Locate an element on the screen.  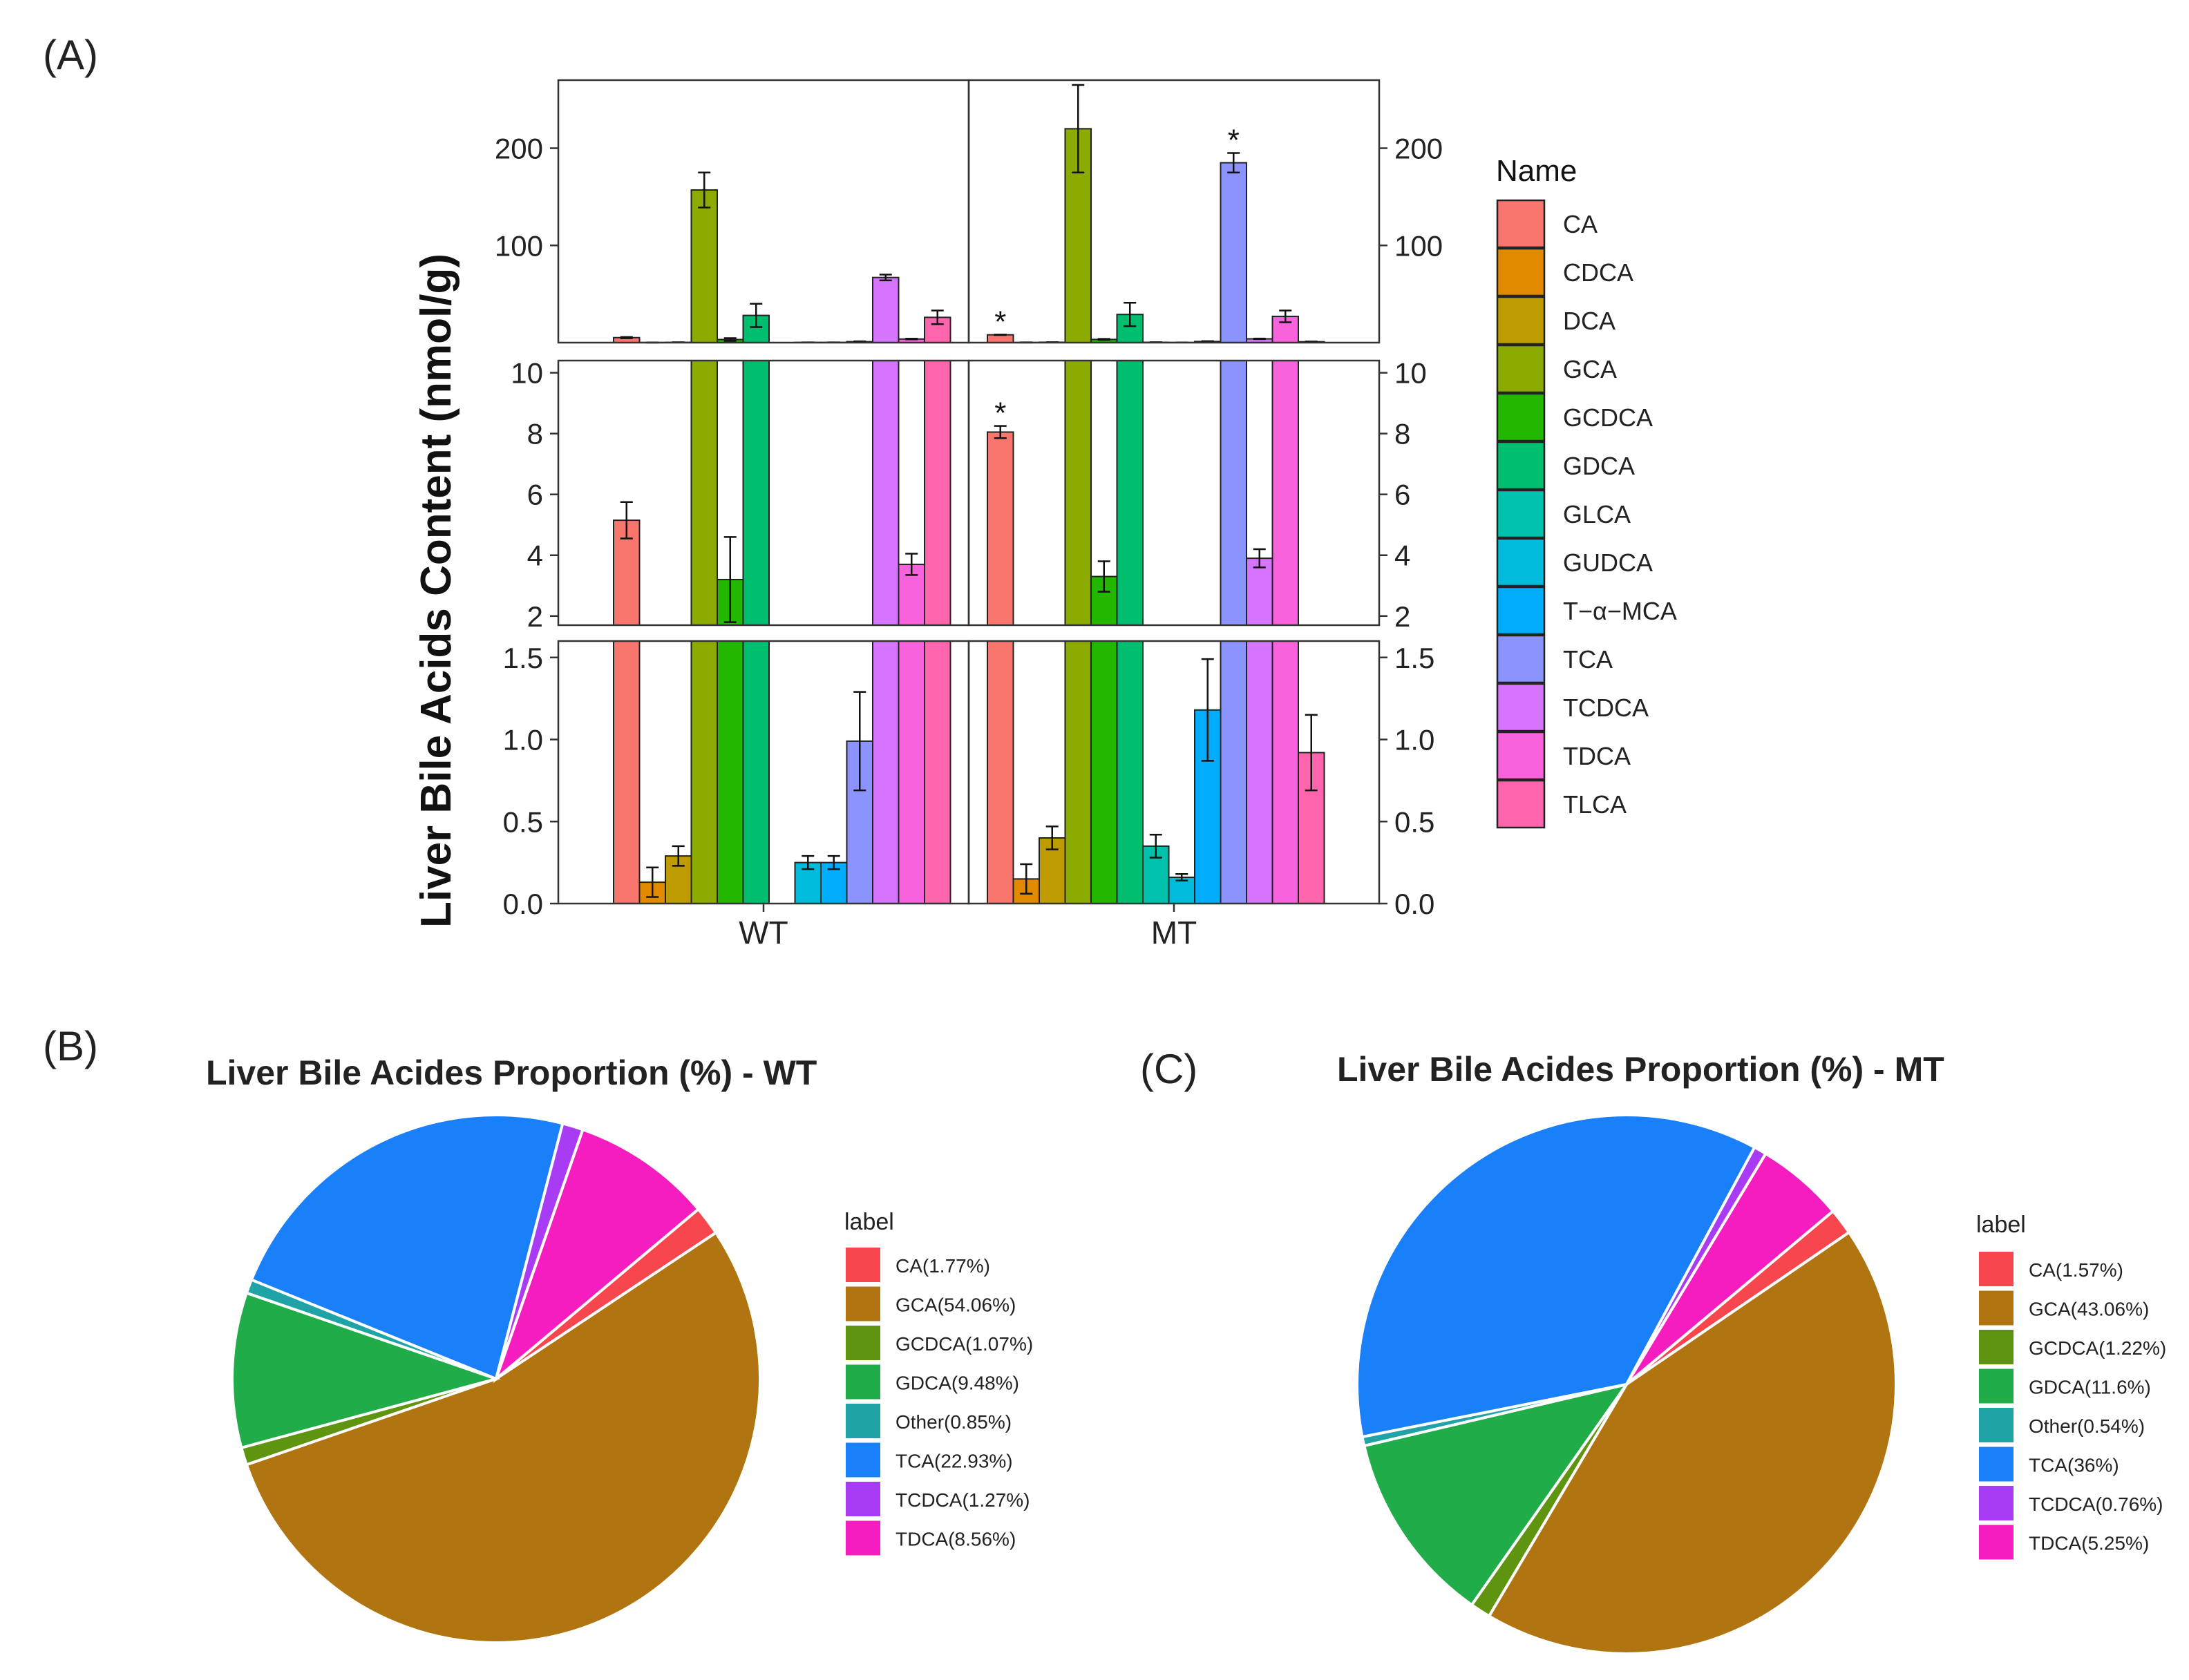
bar-wt-gca-seg1 is located at coordinates (704, 493).